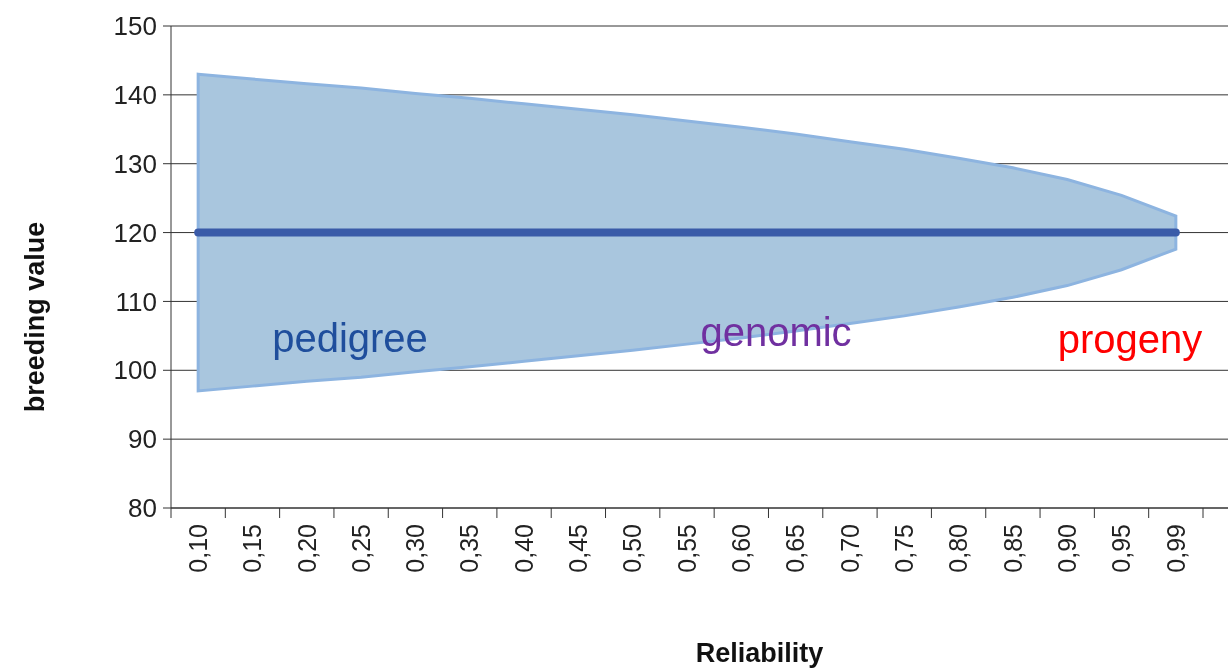  What do you see at coordinates (135, 26) in the screenshot?
I see `y-tick-label: 150` at bounding box center [135, 26].